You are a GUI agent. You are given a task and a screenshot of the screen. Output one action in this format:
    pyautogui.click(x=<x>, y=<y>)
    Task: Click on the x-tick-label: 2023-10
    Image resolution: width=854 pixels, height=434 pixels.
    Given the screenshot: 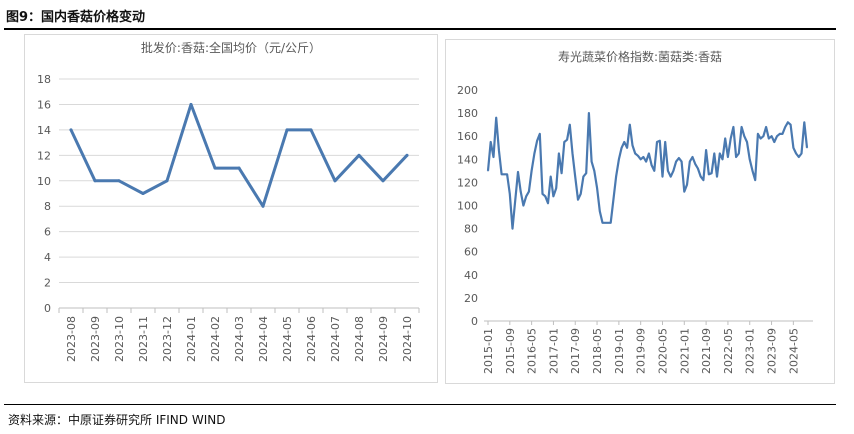 What is the action you would take?
    pyautogui.click(x=119, y=339)
    